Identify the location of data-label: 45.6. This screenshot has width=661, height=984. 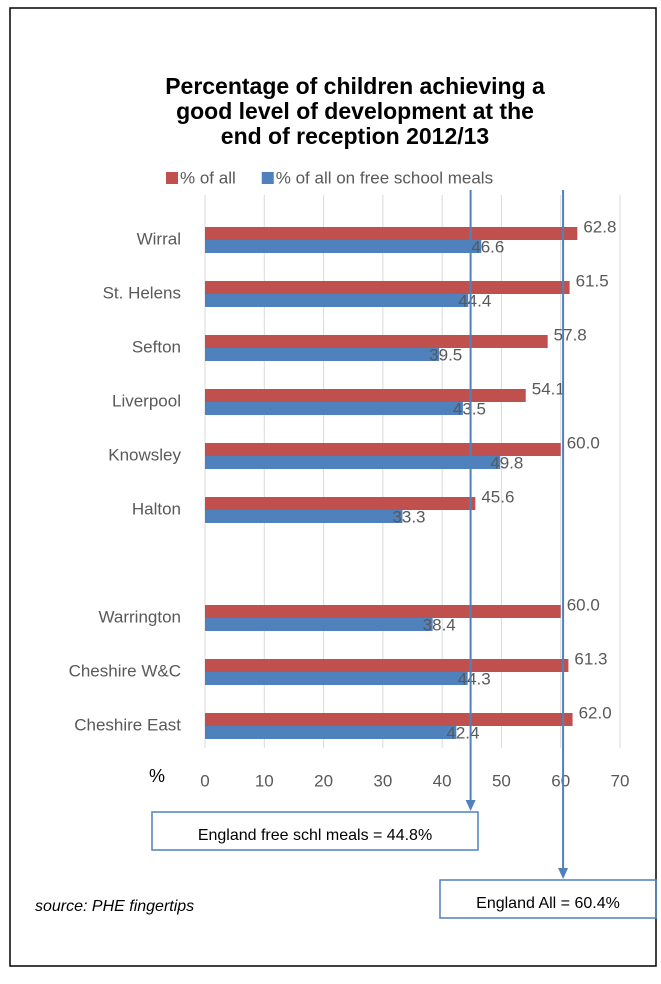
(497, 496).